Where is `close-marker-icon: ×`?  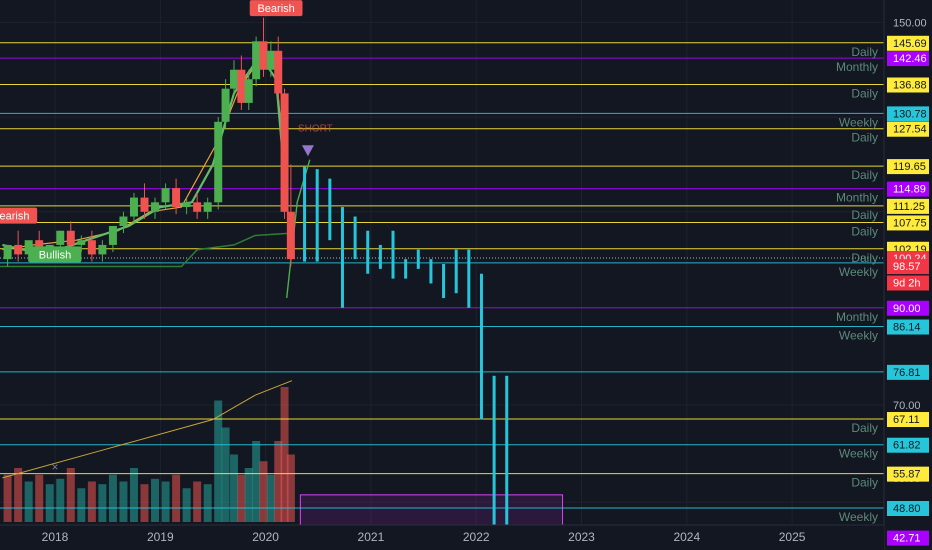 close-marker-icon: × is located at coordinates (54, 467).